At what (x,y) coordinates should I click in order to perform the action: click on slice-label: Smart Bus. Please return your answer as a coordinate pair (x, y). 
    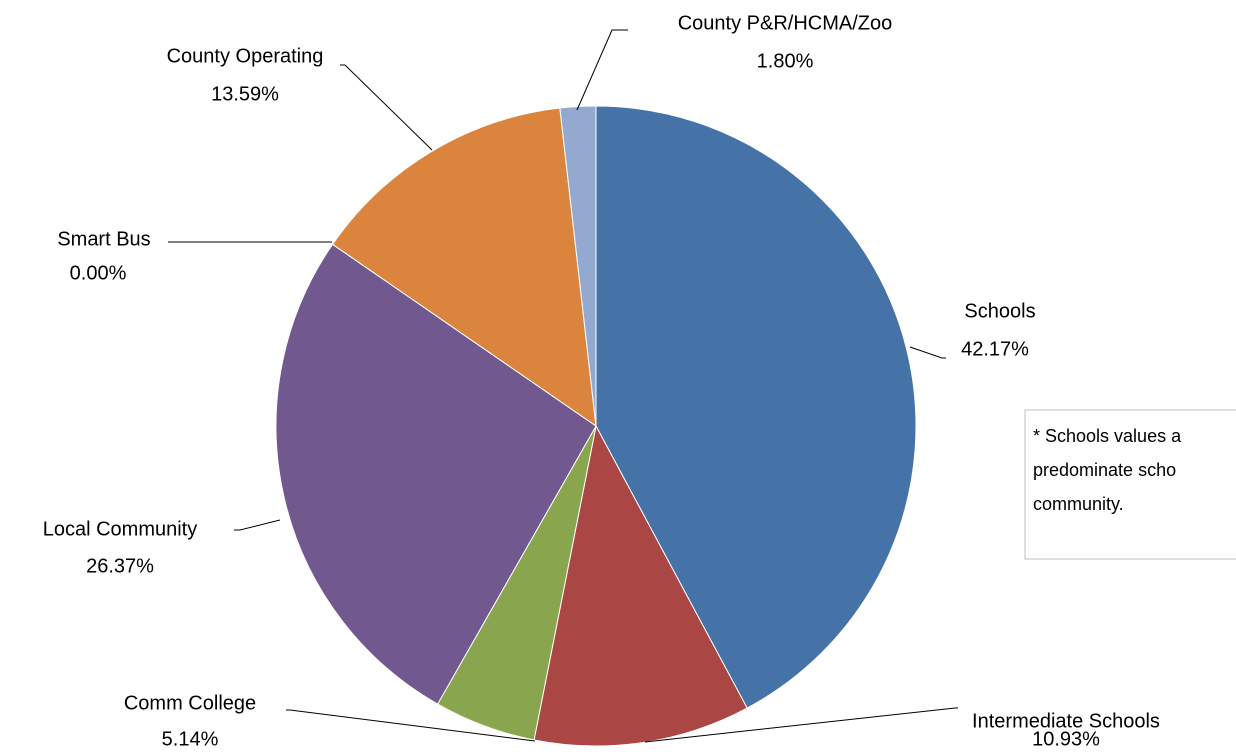
    Looking at the image, I should click on (103, 239).